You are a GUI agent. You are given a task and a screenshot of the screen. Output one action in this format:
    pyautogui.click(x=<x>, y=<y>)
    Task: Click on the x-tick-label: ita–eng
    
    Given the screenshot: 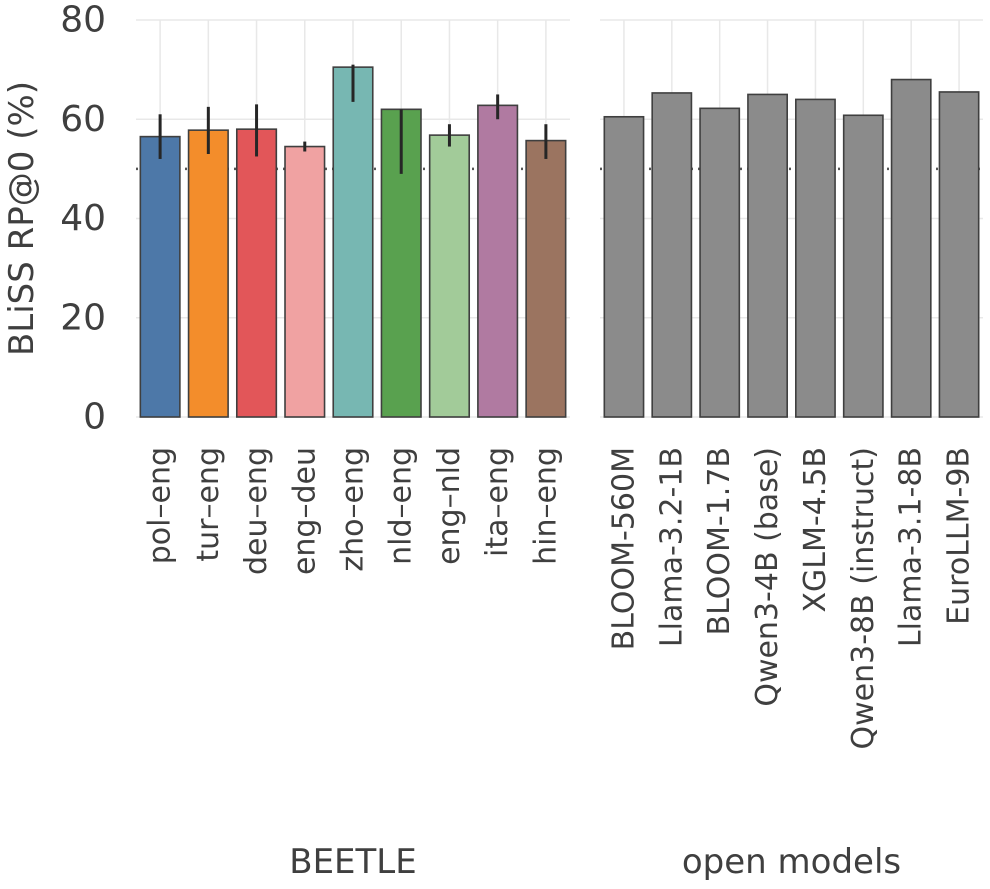 What is the action you would take?
    pyautogui.click(x=497, y=502)
    